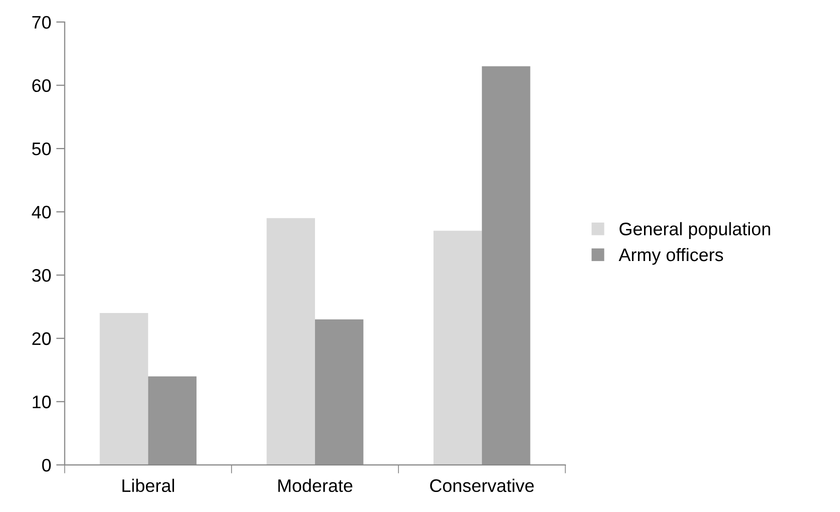 This screenshot has height=512, width=840. I want to click on y-tick-label: 0, so click(46, 465).